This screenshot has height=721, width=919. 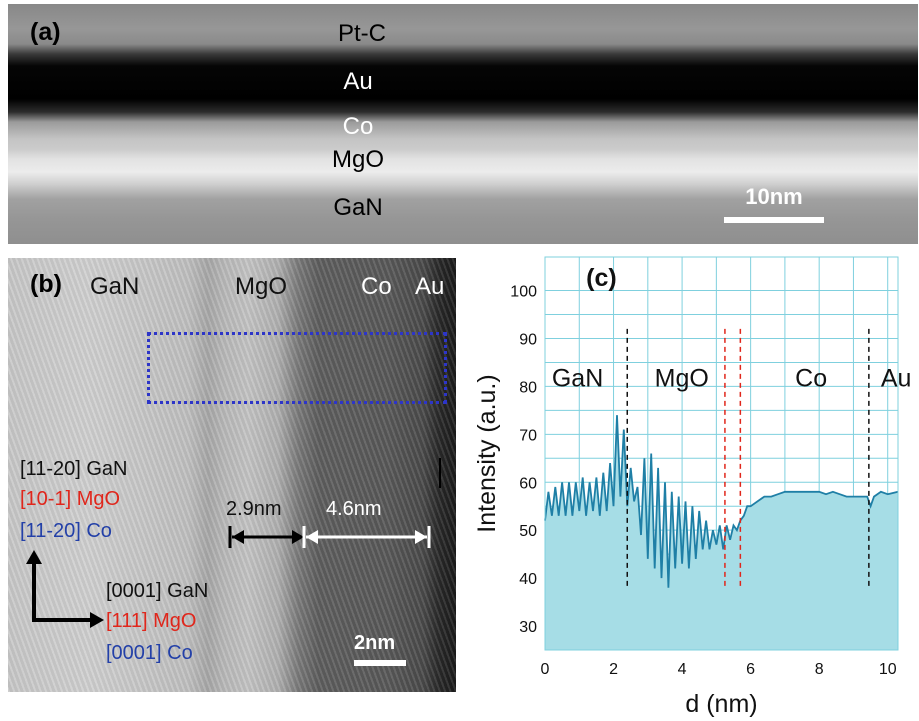 What do you see at coordinates (380, 663) in the screenshot?
I see `scalebar-b` at bounding box center [380, 663].